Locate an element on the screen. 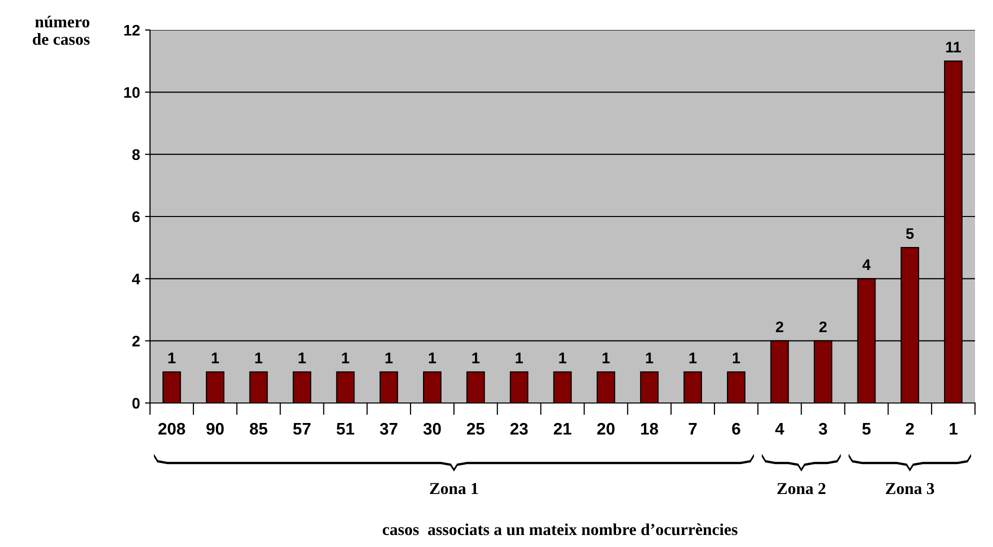 The height and width of the screenshot is (547, 993). y-tick-label: 10 is located at coordinates (132, 92).